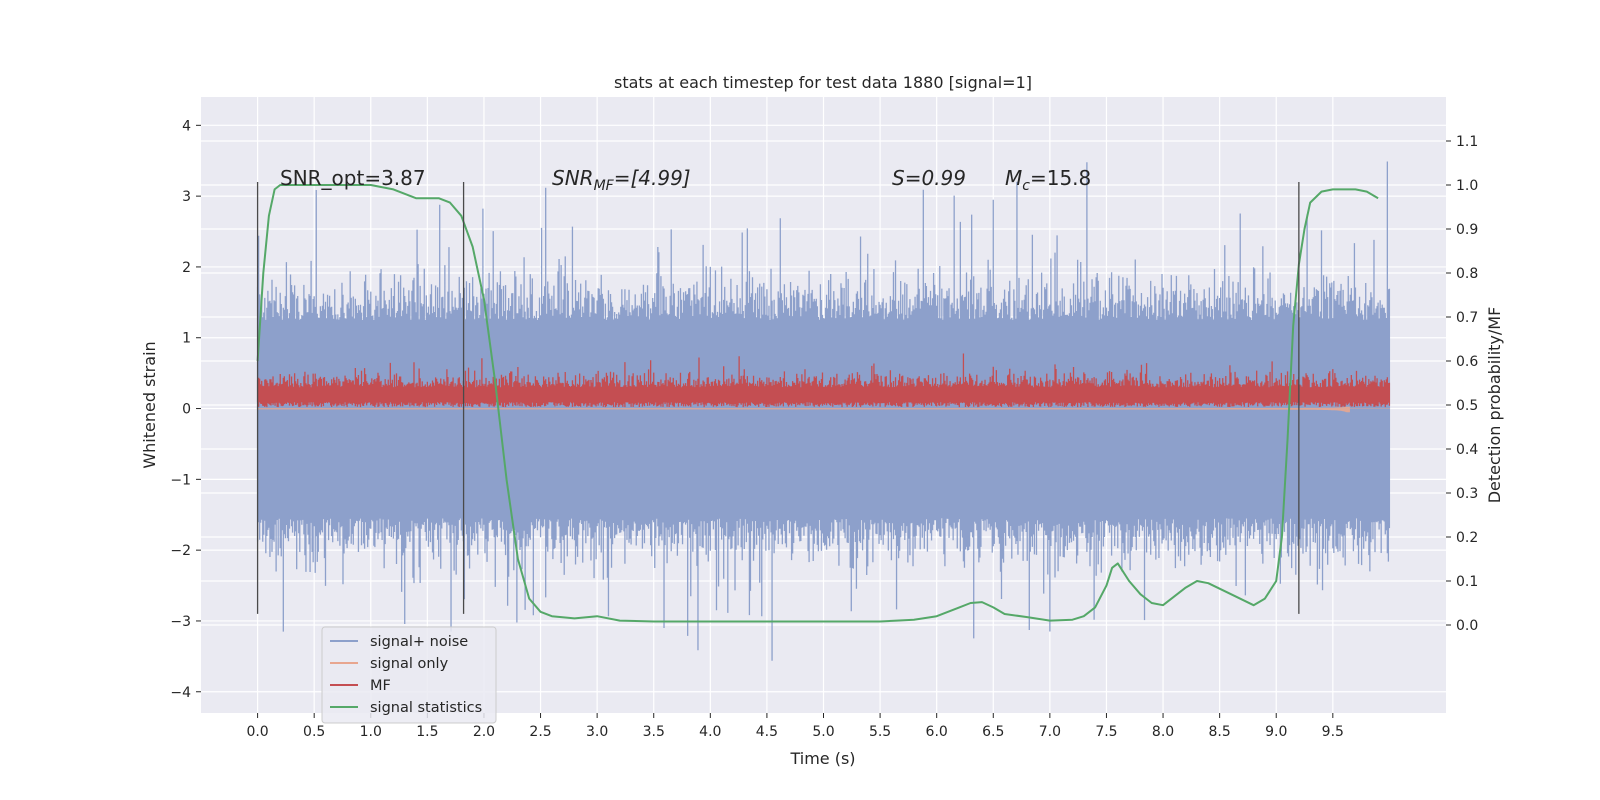 Image resolution: width=1600 pixels, height=800 pixels. I want to click on y-right-tick-label: 0.6, so click(1467, 362).